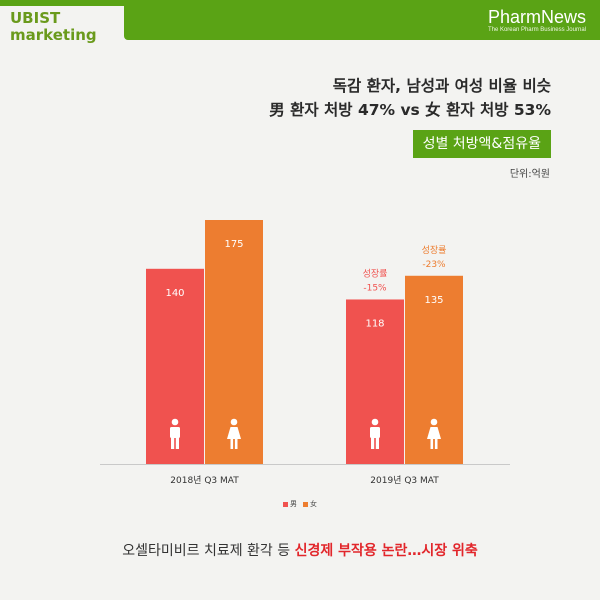  I want to click on legend-label-male: 男, so click(293, 504).